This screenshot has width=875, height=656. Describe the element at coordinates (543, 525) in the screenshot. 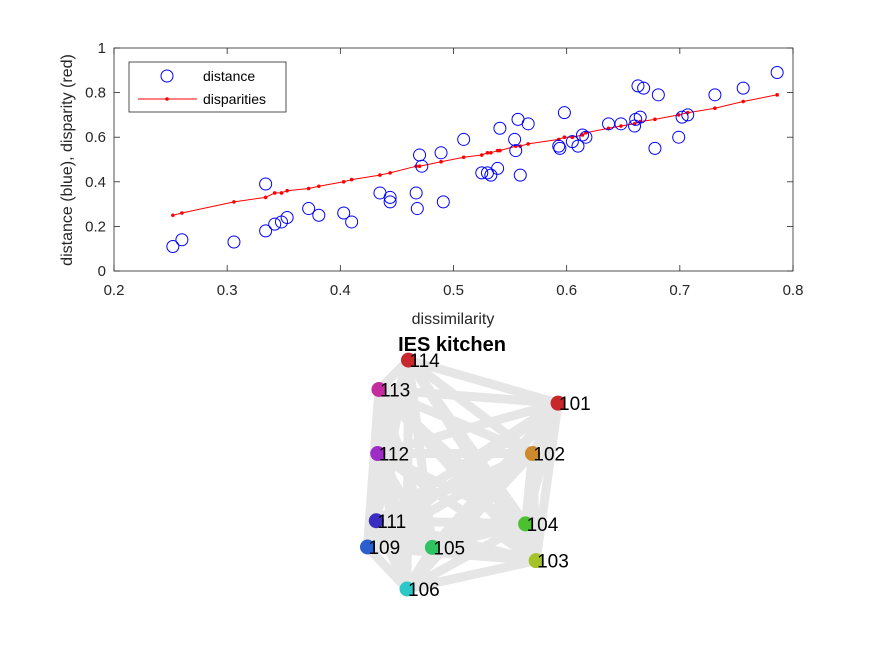

I see `network-node-label: 104` at that location.